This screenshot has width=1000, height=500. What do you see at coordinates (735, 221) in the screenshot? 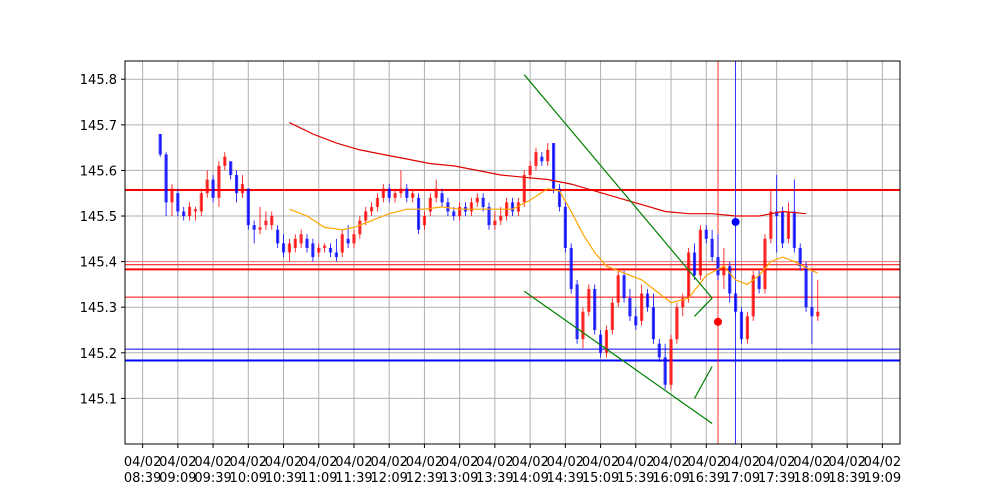
I see `signal-marker` at bounding box center [735, 221].